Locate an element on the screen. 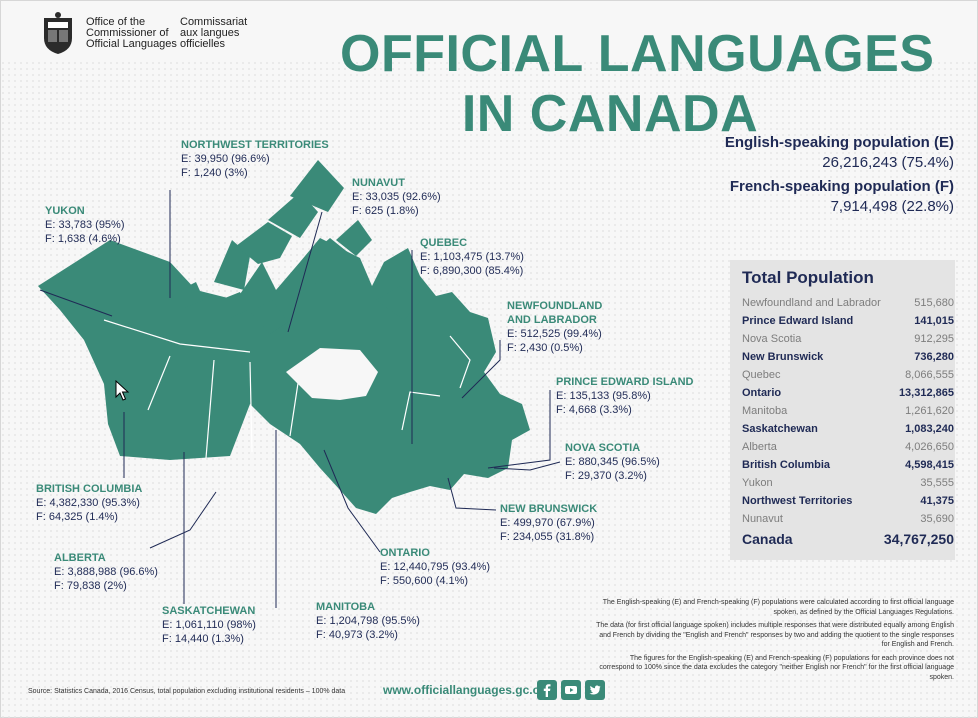 The height and width of the screenshot is (718, 978). total-population-heading: Total Population is located at coordinates (808, 277).